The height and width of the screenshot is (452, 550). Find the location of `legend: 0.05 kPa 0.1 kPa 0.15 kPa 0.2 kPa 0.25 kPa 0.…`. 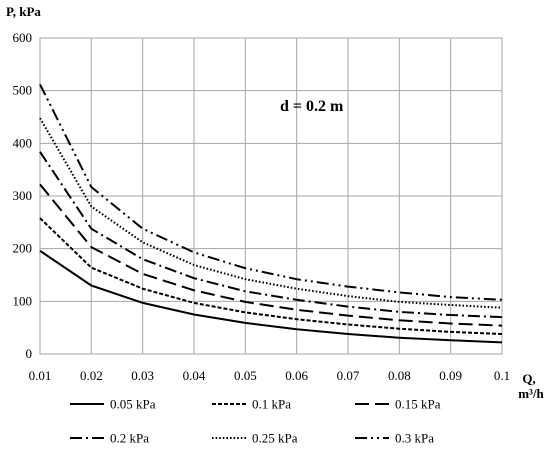

legend: 0.05 kPa 0.1 kPa 0.15 kPa 0.2 kPa 0.25 kPa 0.… is located at coordinates (255, 421).